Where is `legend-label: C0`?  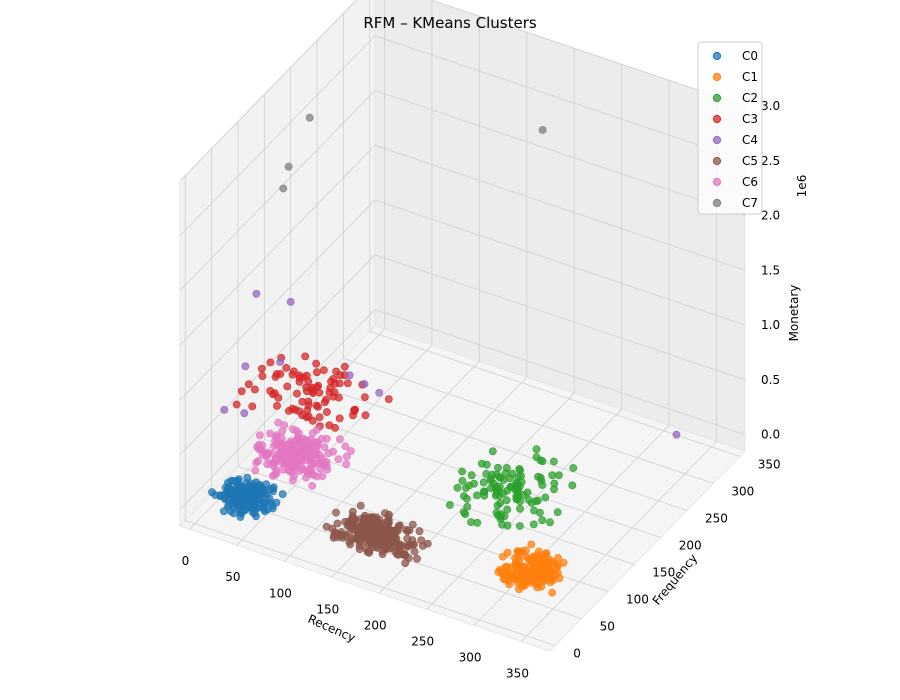
legend-label: C0 is located at coordinates (750, 56).